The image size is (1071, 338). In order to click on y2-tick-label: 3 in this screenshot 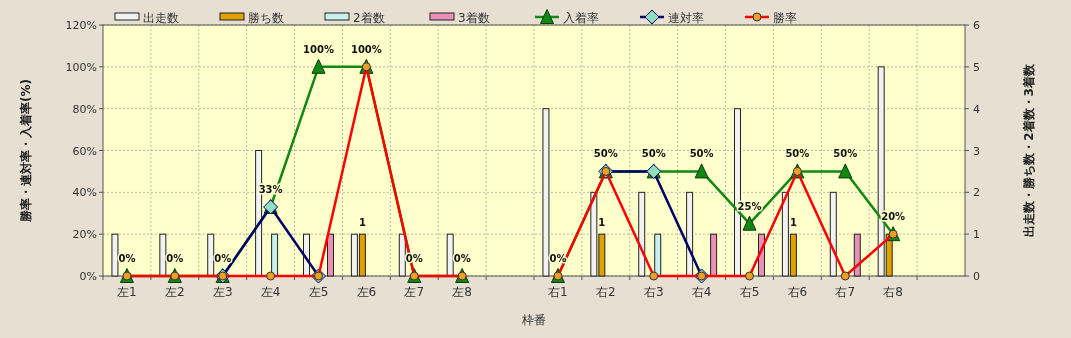, I will do `click(976, 151)`.